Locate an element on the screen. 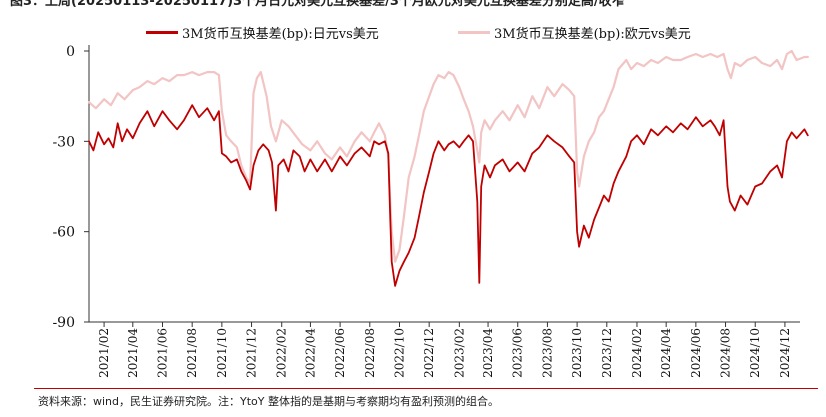  x-tick-label: 2021/06 is located at coordinates (162, 353).